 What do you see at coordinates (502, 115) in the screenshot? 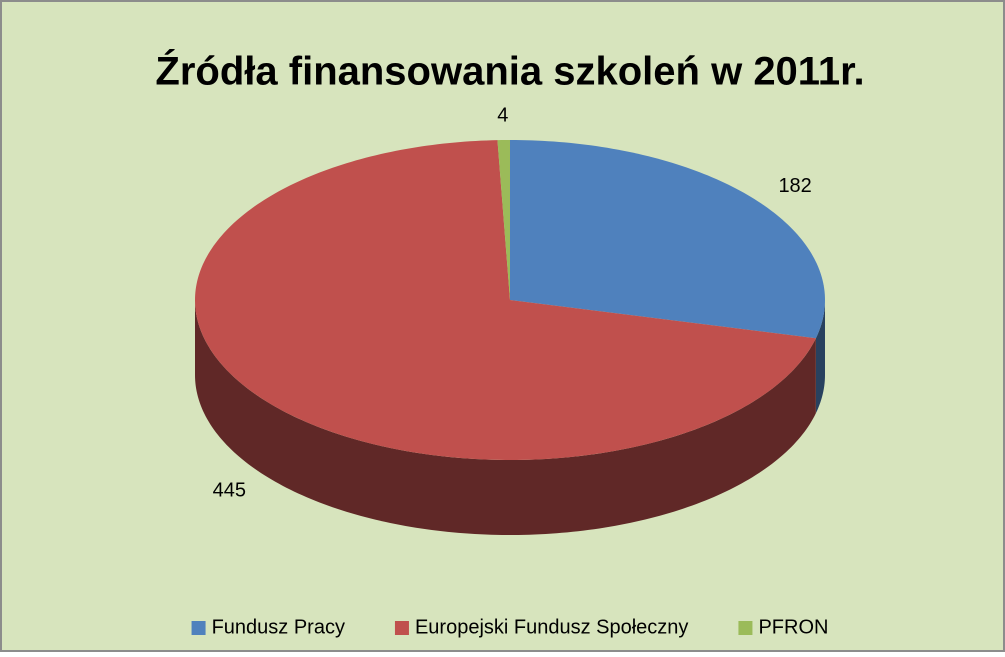
I see `data-label: 4` at bounding box center [502, 115].